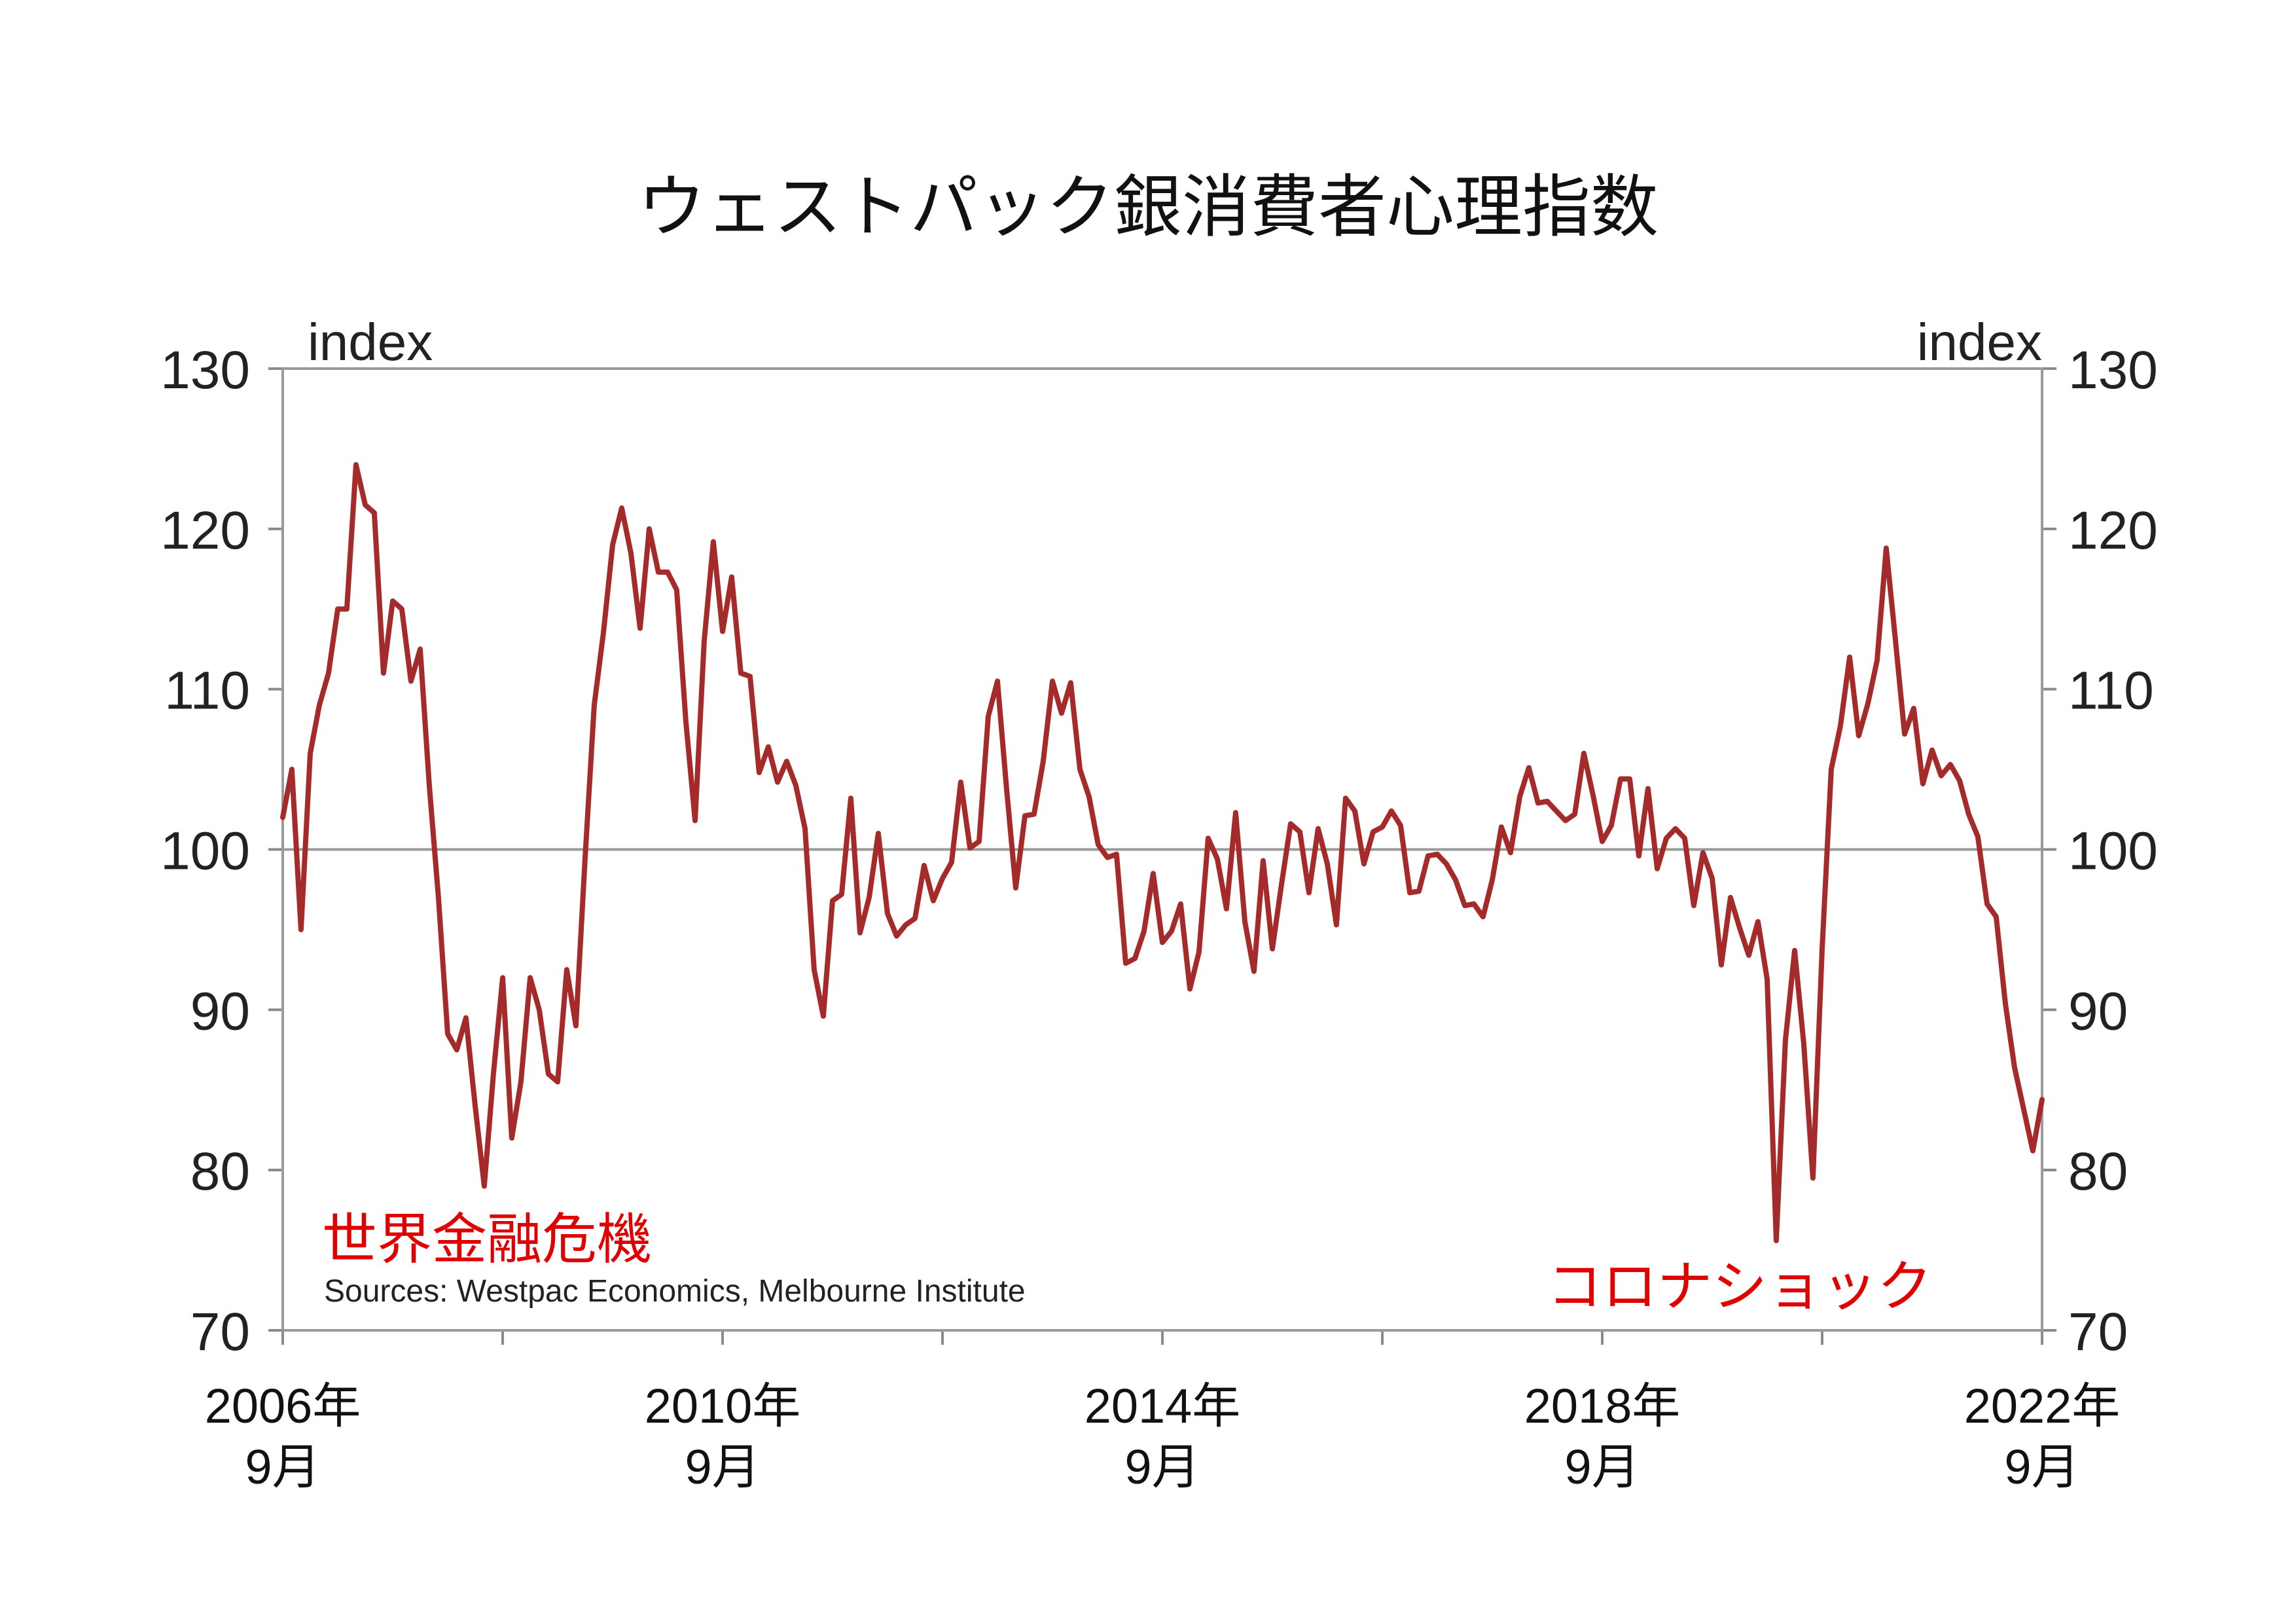  I want to click on right-y-tick-label: 120, so click(2113, 530).